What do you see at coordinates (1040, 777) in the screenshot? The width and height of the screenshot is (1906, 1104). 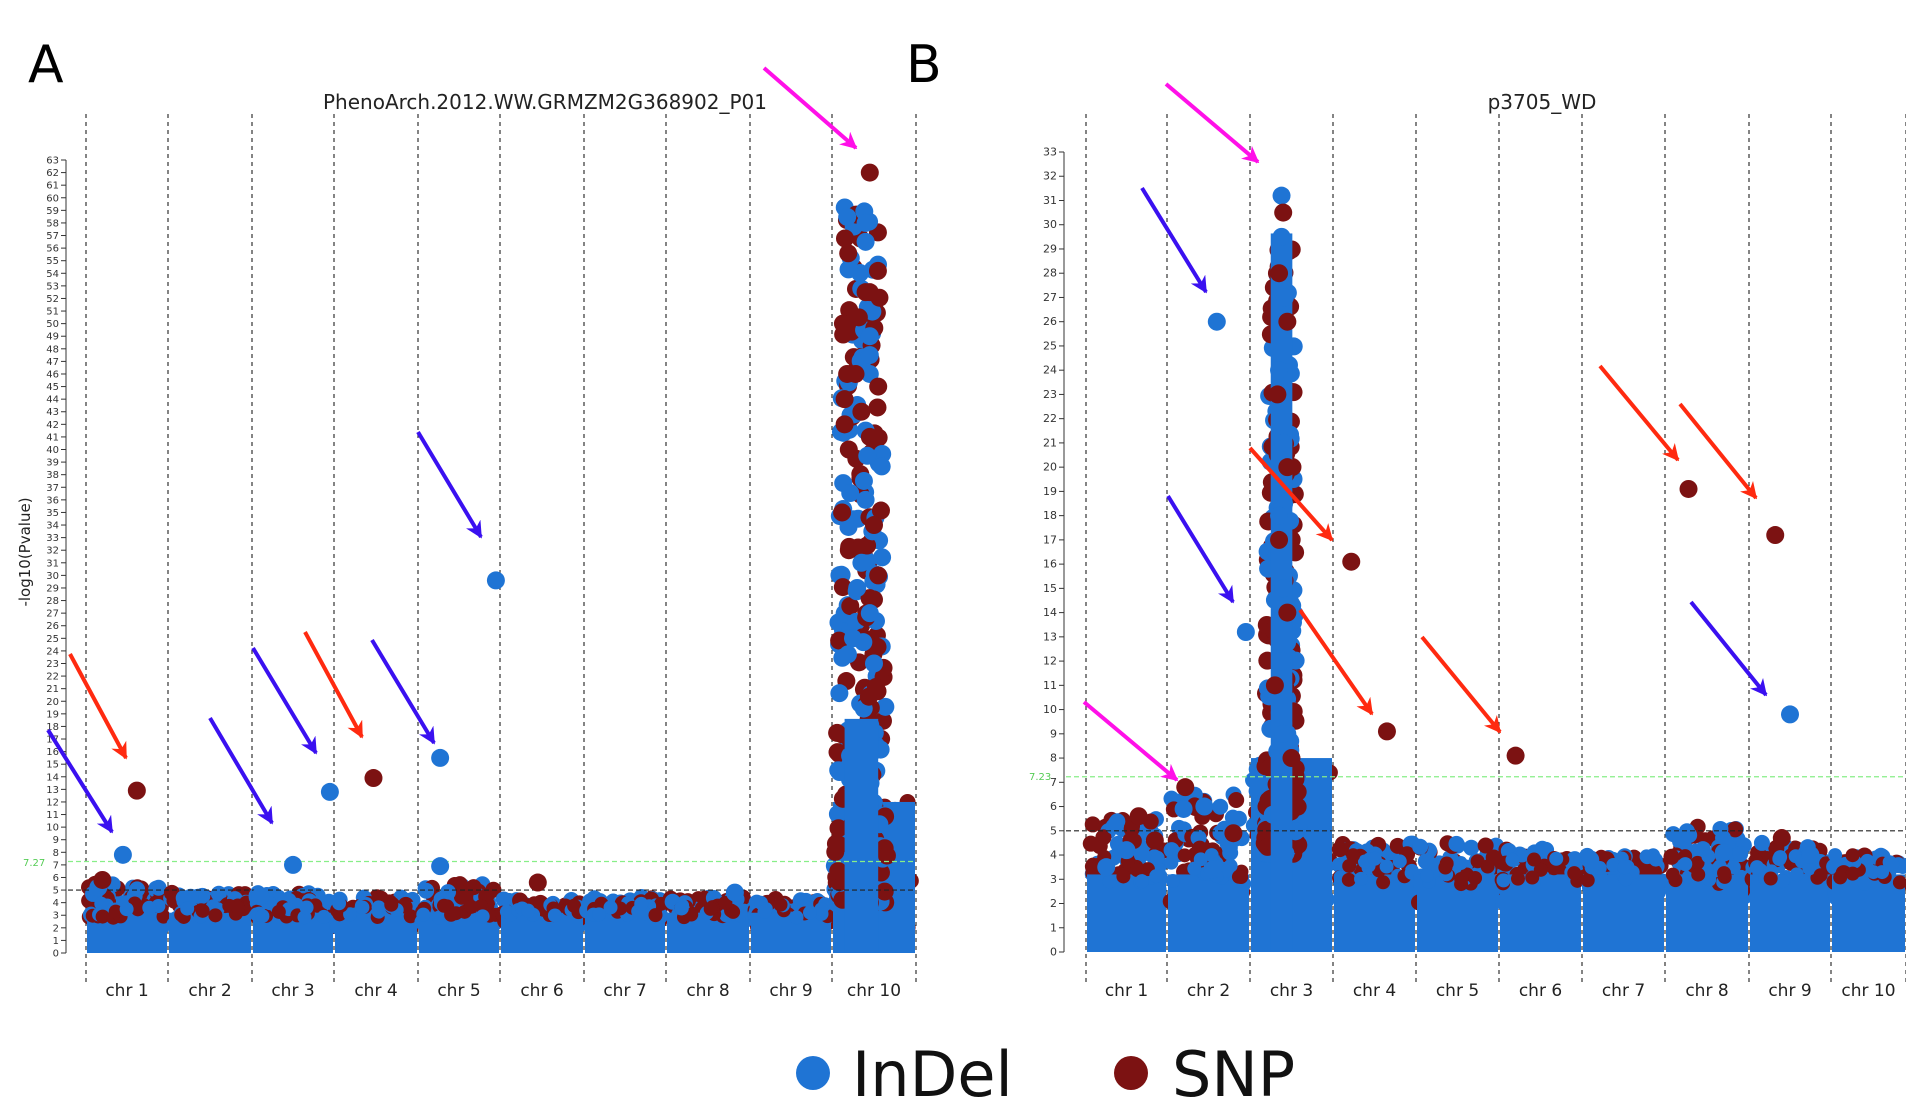 I see `panel-b-threshold-label: 7.23` at bounding box center [1040, 777].